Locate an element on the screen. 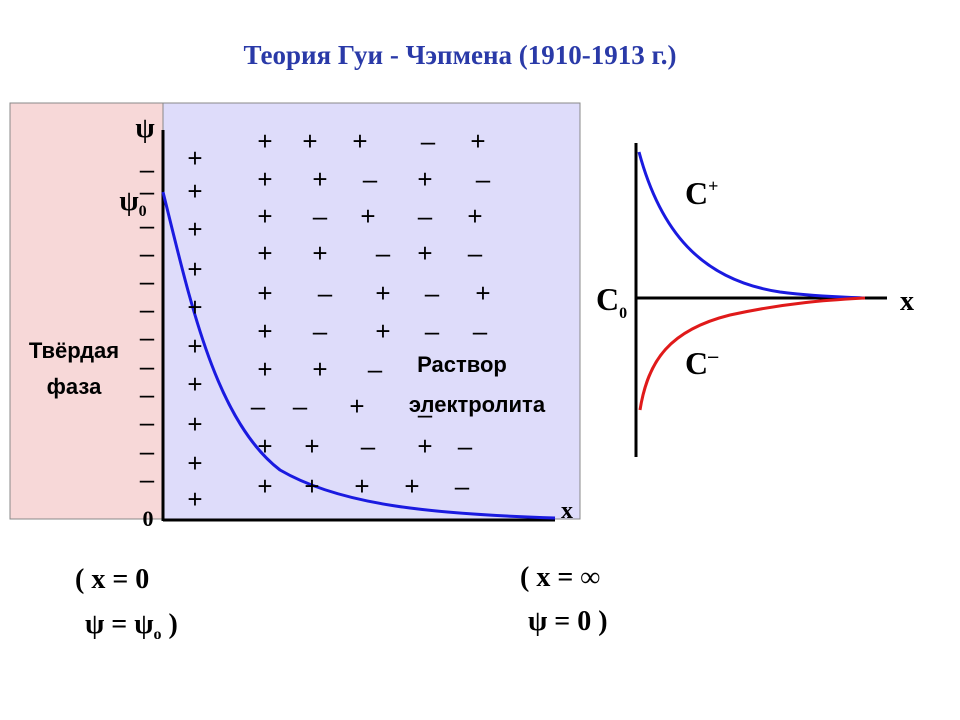  condition: ( x = ∞ is located at coordinates (560, 577).